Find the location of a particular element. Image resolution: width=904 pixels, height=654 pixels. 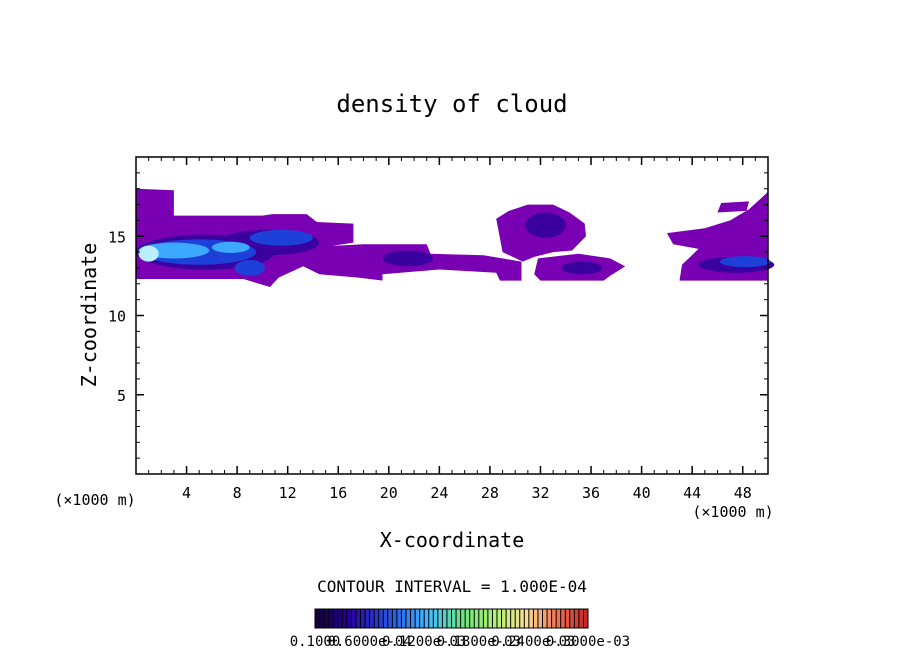

colorbar-frame is located at coordinates (451, 618).